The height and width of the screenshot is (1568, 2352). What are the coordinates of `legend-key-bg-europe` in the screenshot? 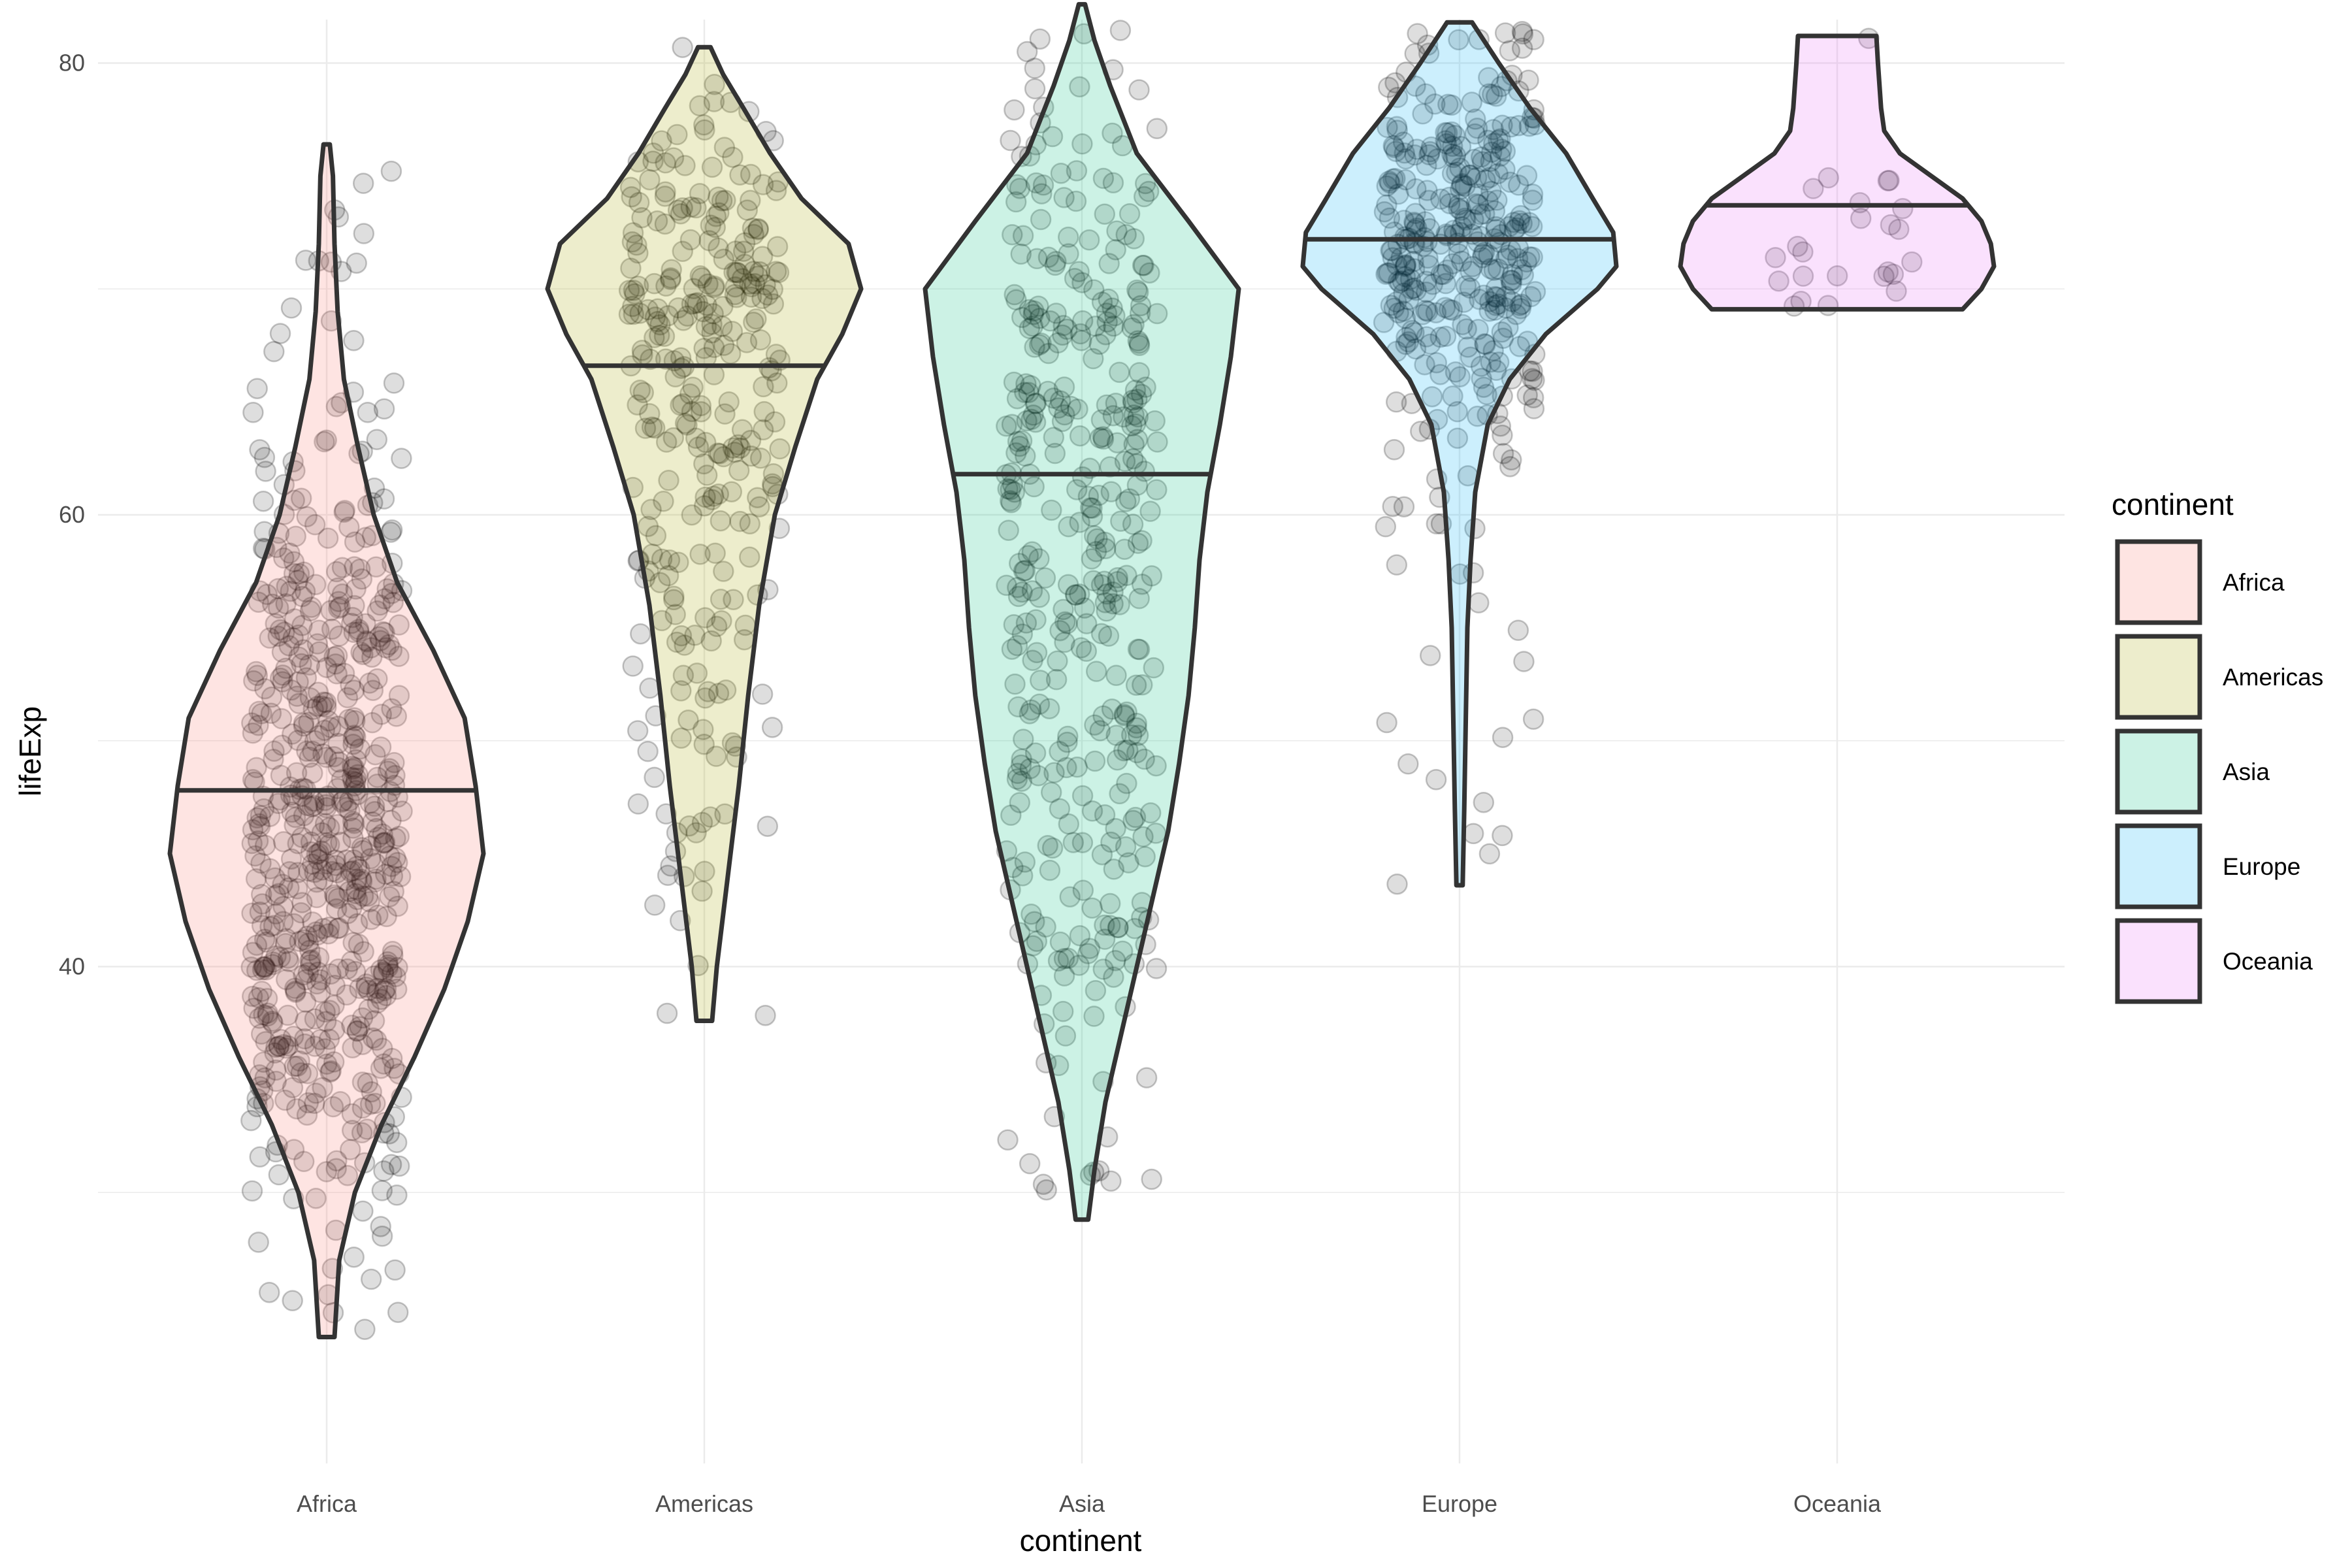 It's located at (2158, 866).